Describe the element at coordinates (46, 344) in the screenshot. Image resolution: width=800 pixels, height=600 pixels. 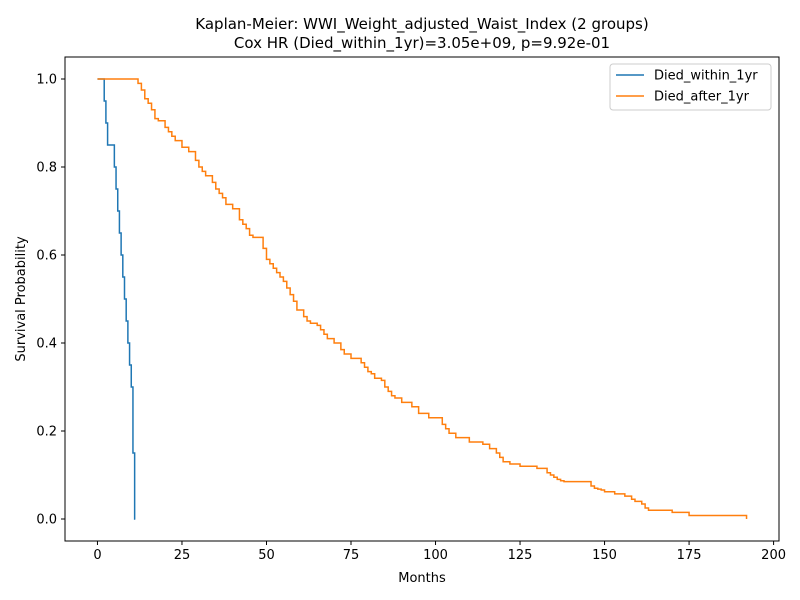
I see `y-tick-label: 0.4` at that location.